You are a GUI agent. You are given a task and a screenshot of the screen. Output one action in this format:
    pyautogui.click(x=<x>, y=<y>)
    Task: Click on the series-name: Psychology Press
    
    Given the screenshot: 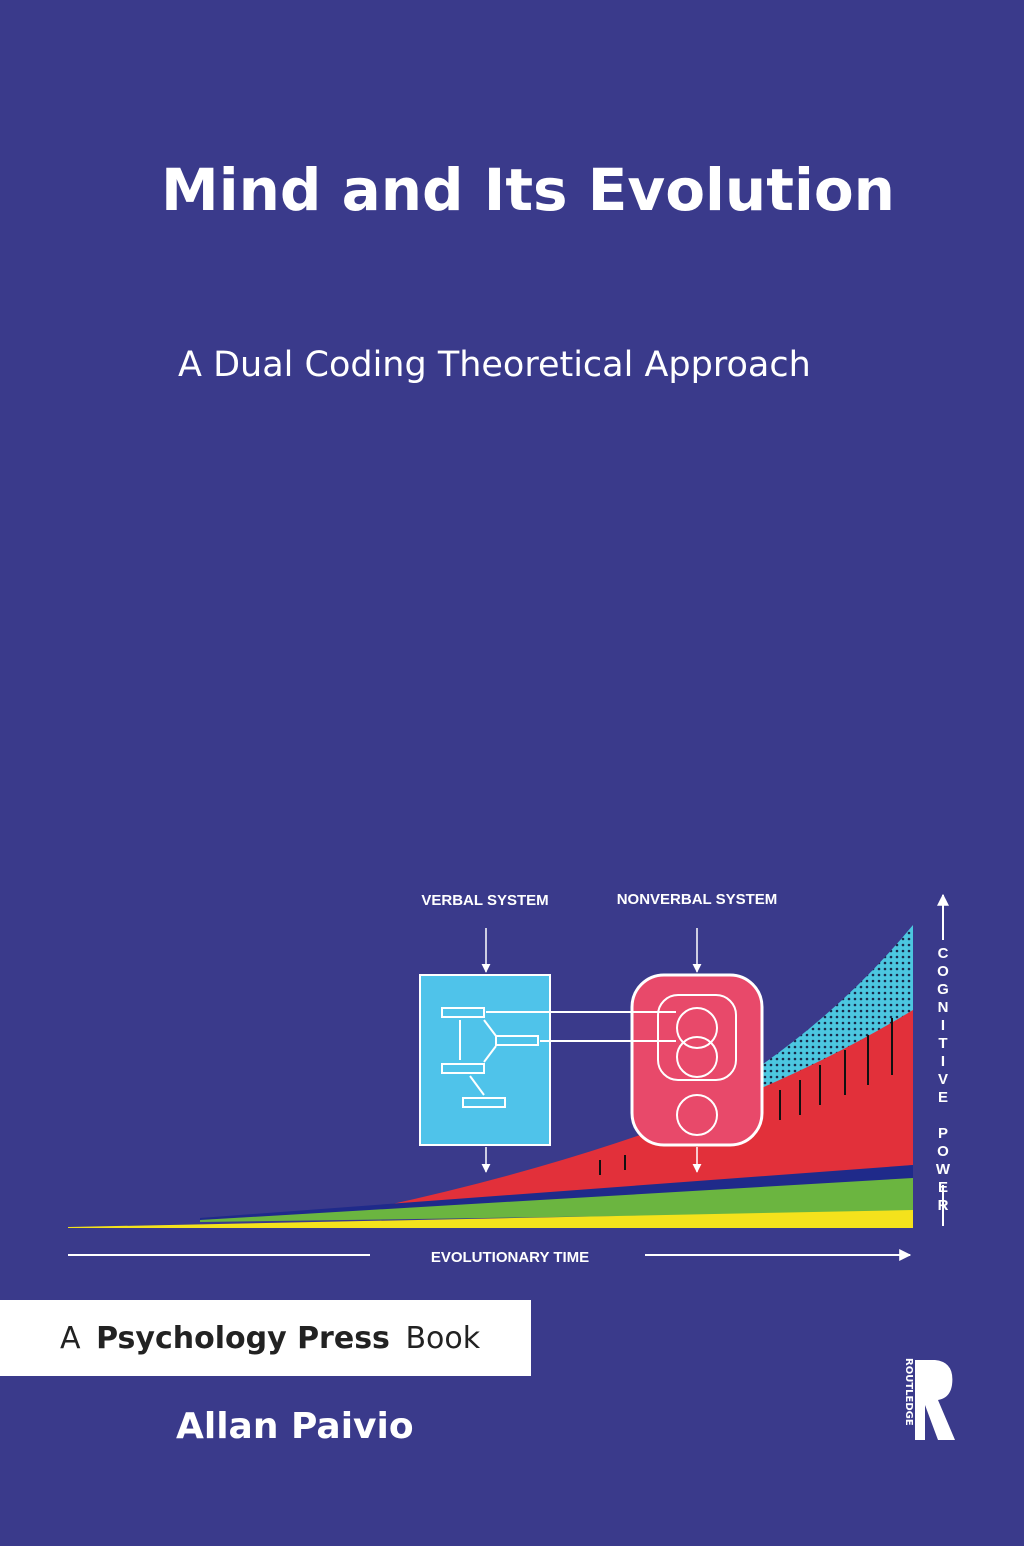 What is the action you would take?
    pyautogui.click(x=243, y=1338)
    